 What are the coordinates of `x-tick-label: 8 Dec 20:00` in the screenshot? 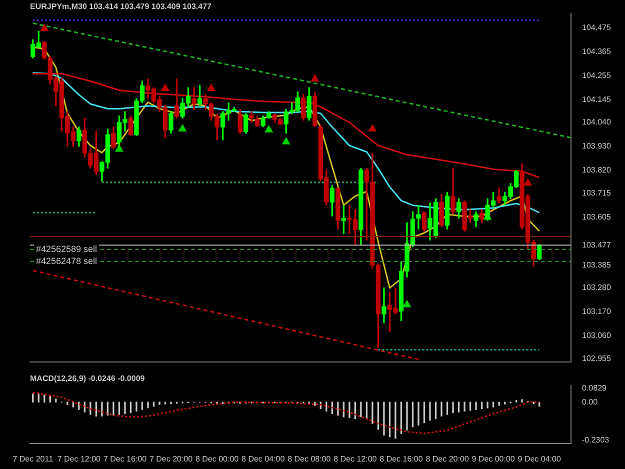 It's located at (448, 459).